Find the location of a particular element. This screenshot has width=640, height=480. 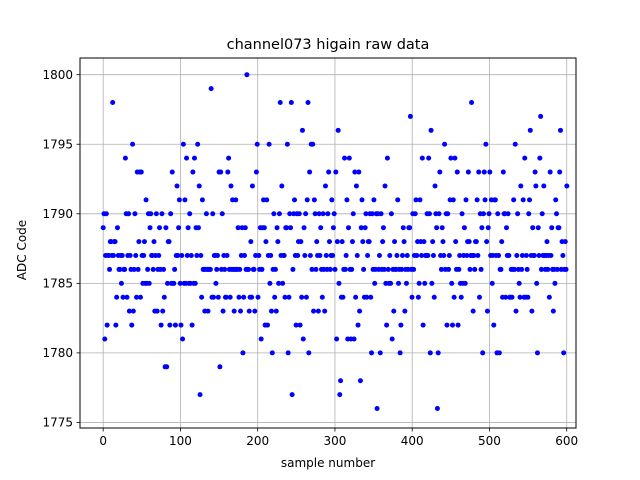

y-tick-label: 1800 is located at coordinates (57, 75).